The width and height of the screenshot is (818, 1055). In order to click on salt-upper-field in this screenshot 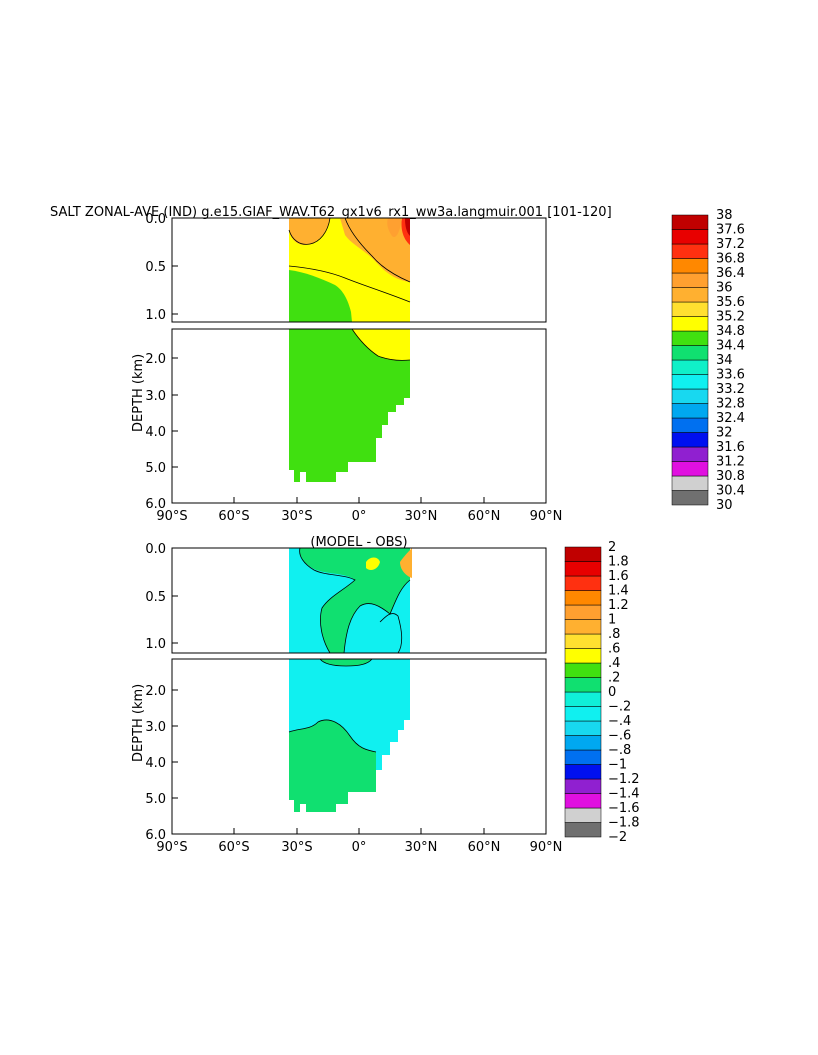, I will do `click(349, 269)`.